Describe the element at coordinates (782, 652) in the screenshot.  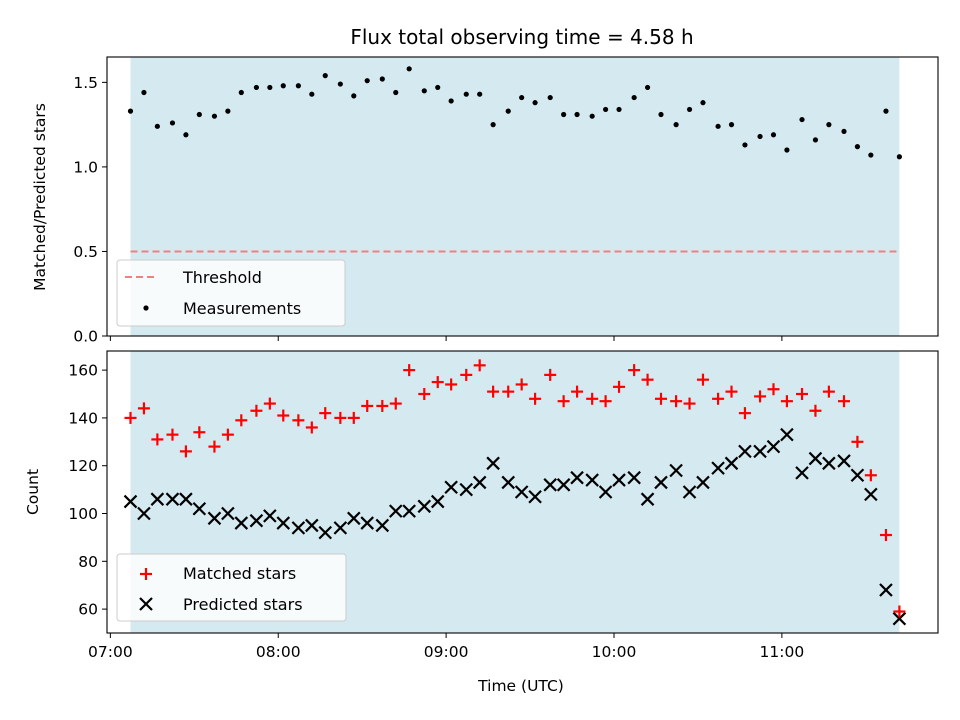
I see `x-tick-label: 11:00` at that location.